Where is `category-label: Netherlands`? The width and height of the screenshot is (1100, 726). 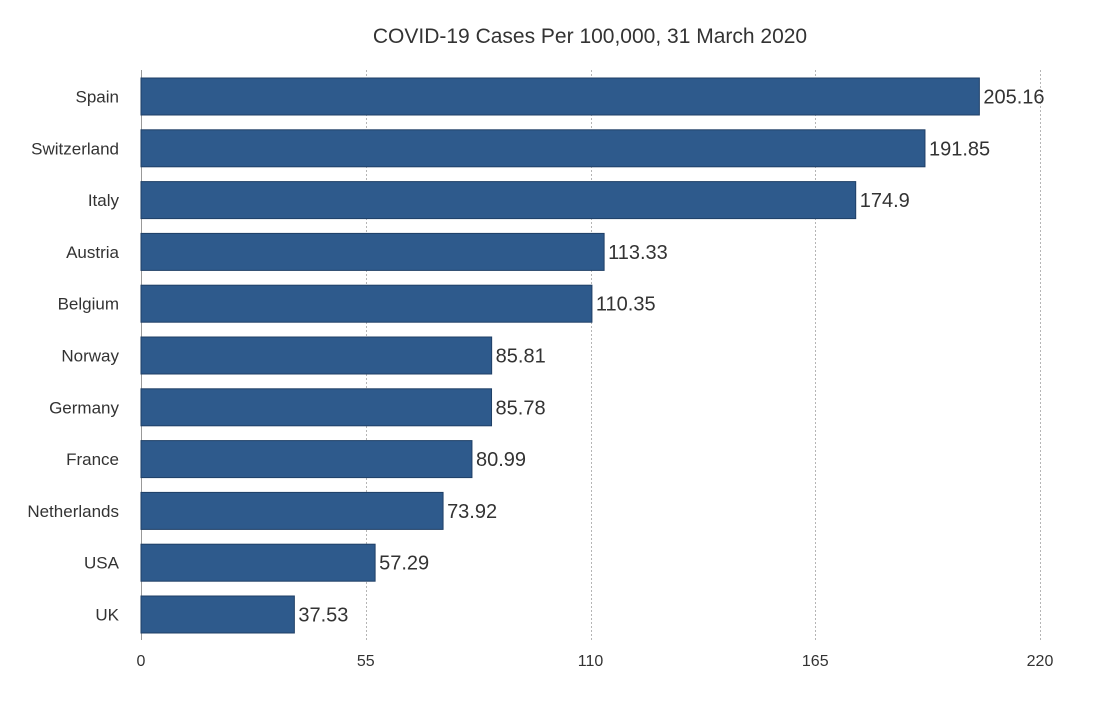 category-label: Netherlands is located at coordinates (73, 511).